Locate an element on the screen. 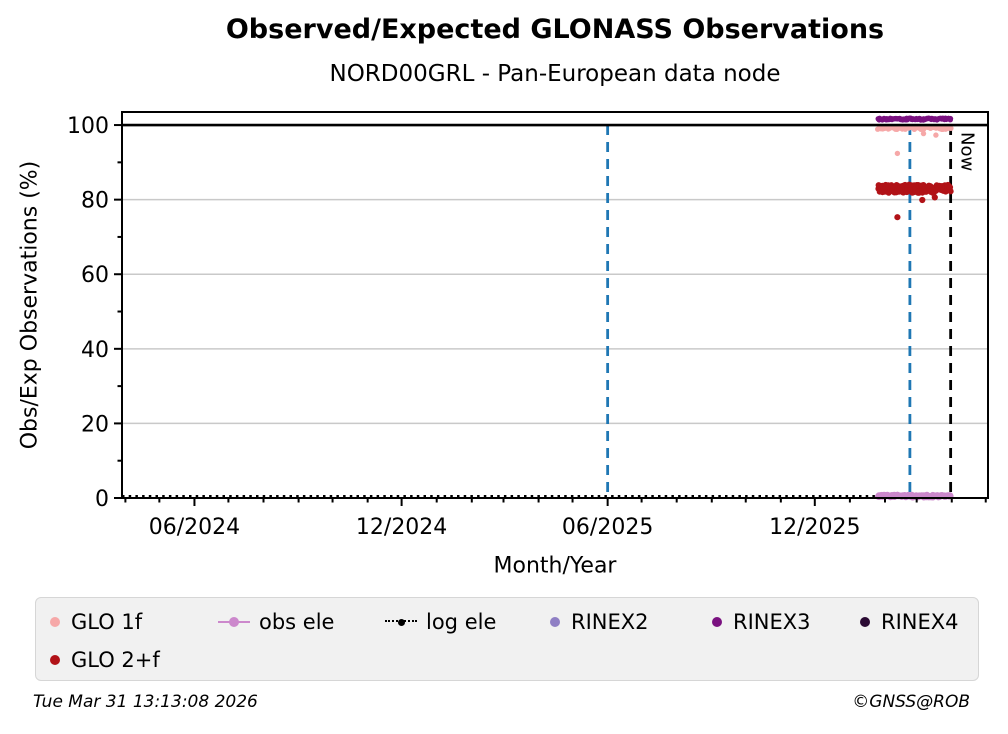  svg-text: 80 is located at coordinates (95, 201).